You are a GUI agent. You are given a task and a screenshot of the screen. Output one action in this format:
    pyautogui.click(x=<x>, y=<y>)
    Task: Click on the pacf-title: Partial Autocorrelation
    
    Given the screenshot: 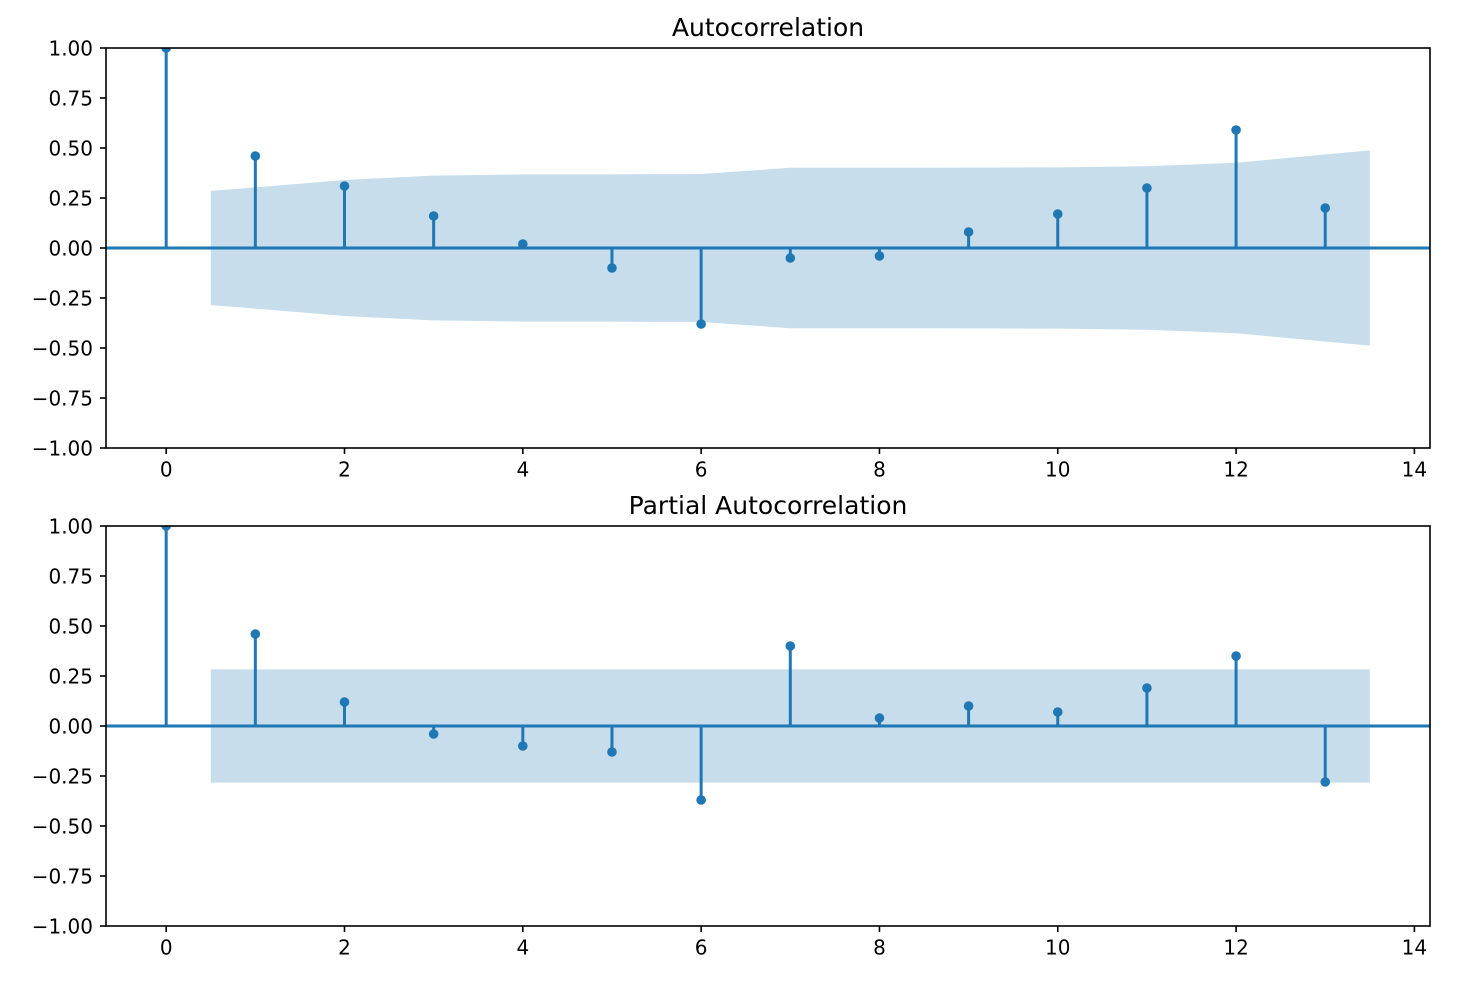 What is the action you would take?
    pyautogui.click(x=768, y=505)
    